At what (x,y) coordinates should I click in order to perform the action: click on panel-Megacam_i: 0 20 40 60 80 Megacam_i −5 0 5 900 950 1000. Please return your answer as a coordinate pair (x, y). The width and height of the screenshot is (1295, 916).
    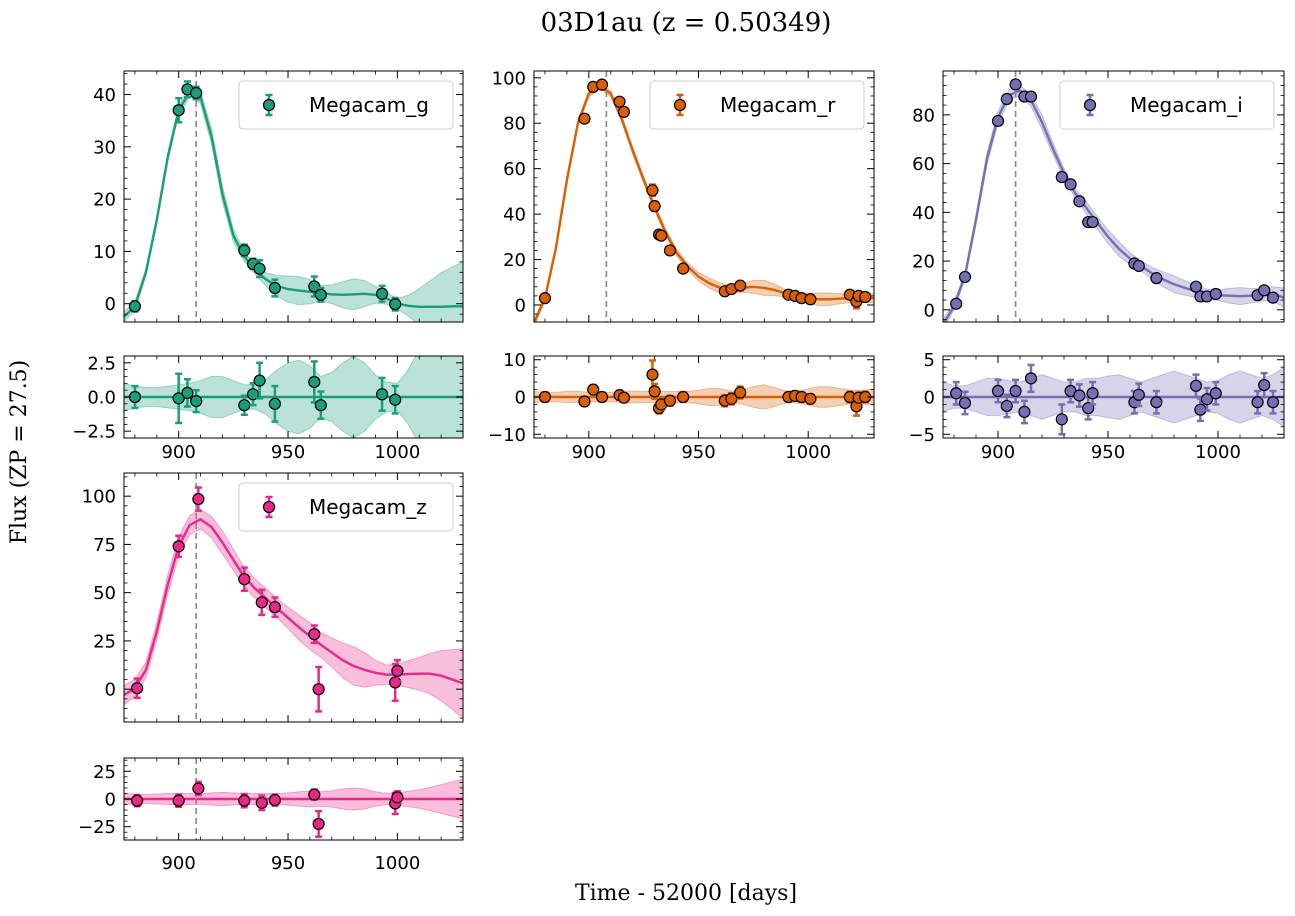
    Looking at the image, I should click on (1096, 266).